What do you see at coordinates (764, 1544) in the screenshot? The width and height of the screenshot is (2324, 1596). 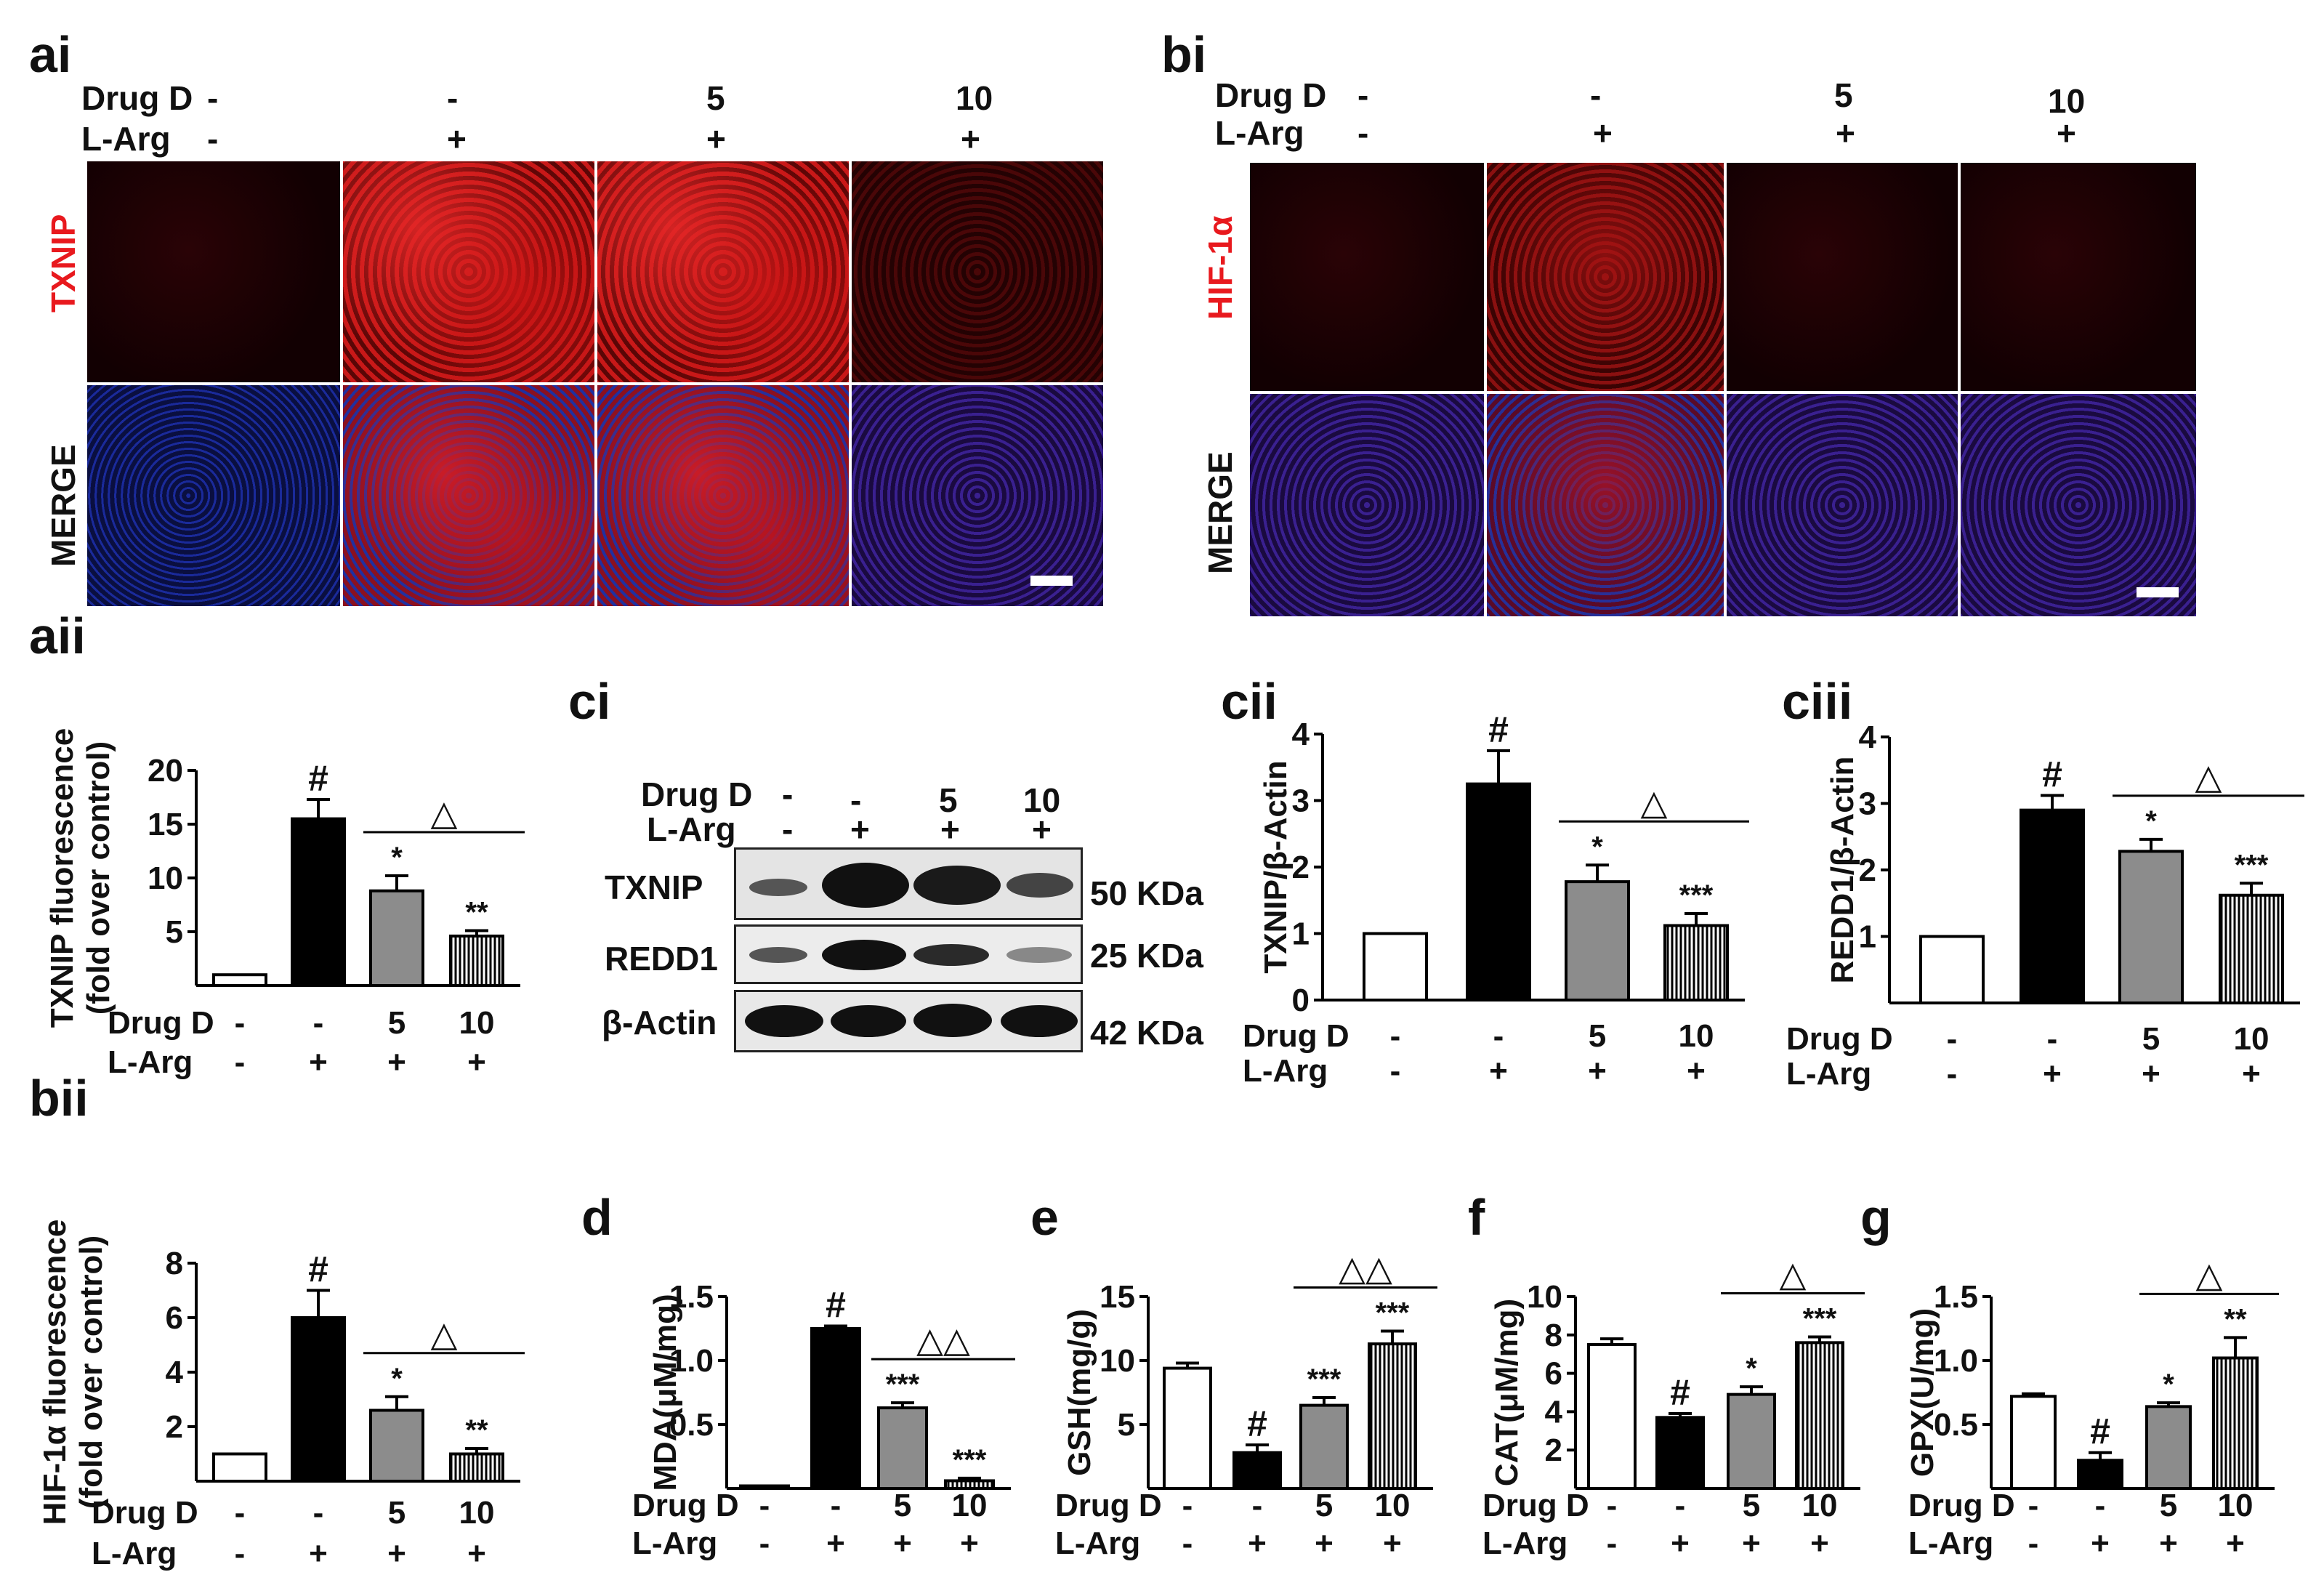 I see `larg-value-d-0: -` at bounding box center [764, 1544].